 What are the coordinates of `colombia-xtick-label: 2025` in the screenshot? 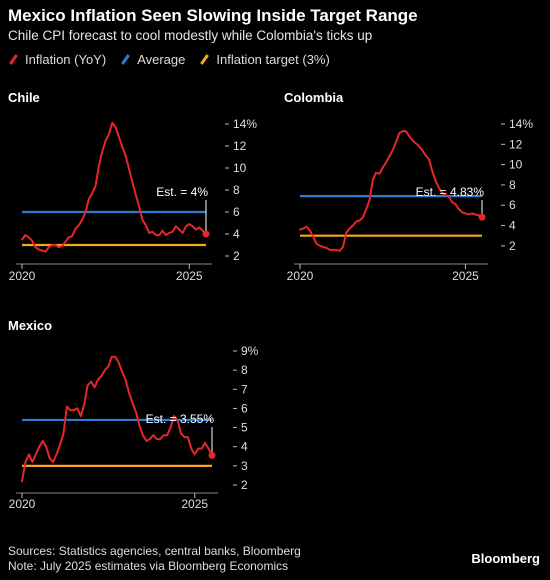 It's located at (465, 276).